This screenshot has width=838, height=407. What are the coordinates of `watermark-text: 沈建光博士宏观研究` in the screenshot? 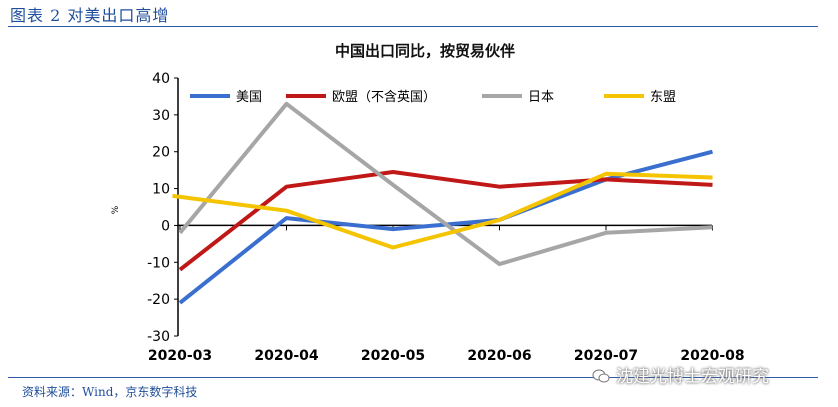 It's located at (692, 377).